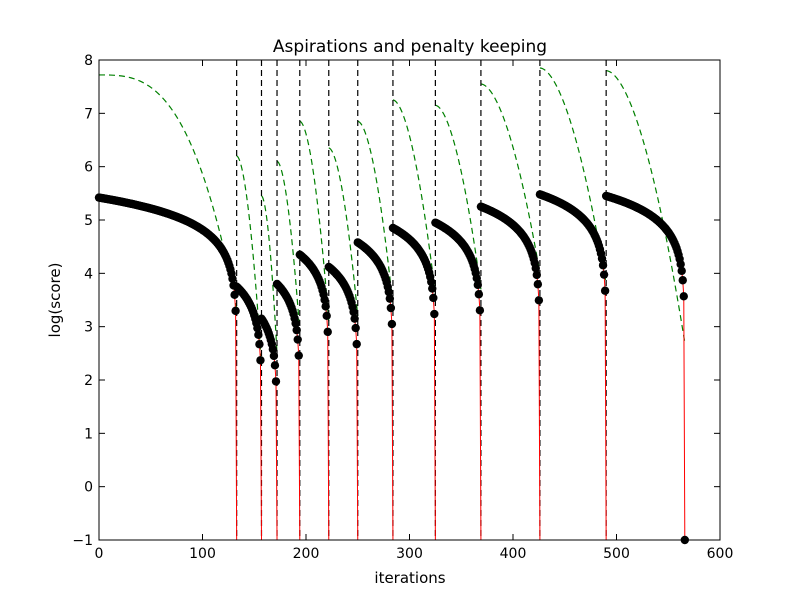 This screenshot has width=800, height=600. Describe the element at coordinates (720, 554) in the screenshot. I see `x-tick-label: 600` at that location.